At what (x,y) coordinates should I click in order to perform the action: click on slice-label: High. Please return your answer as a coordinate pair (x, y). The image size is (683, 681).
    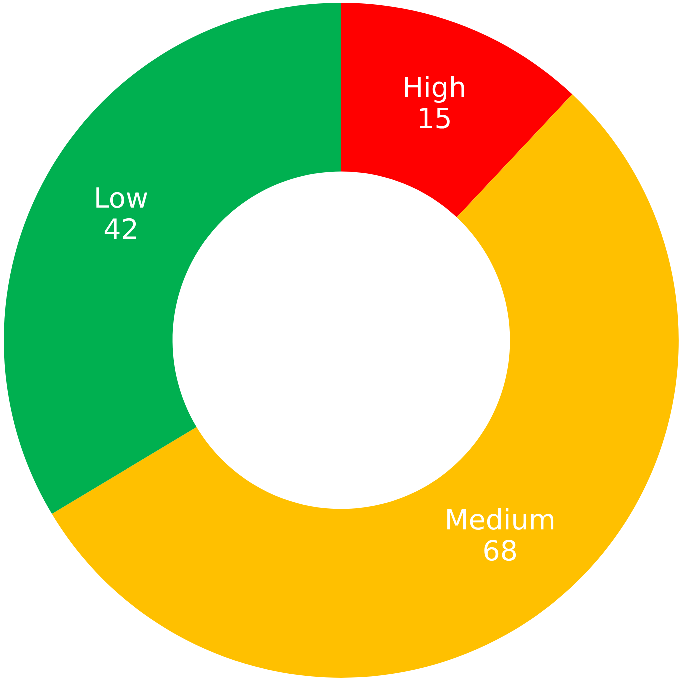
    Looking at the image, I should click on (434, 90).